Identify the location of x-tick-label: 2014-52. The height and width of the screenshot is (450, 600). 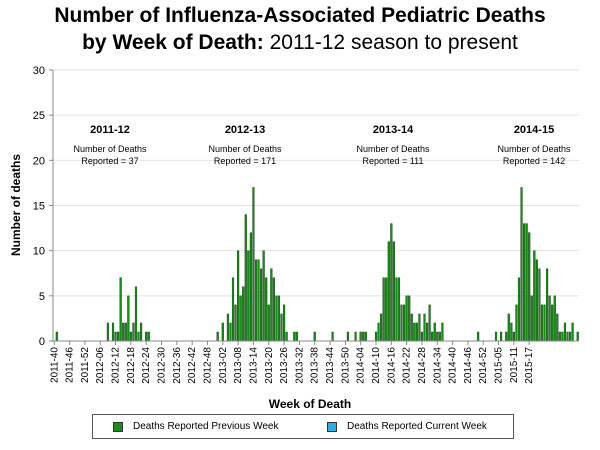
(483, 365).